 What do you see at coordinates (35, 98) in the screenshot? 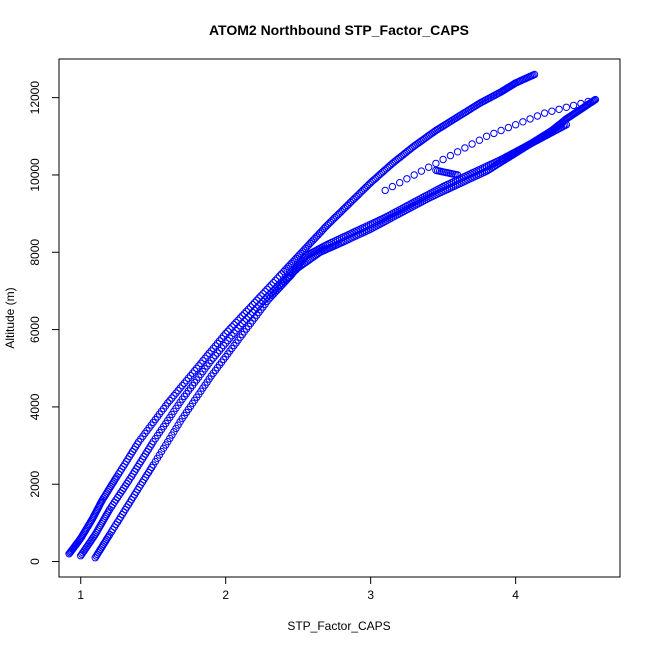
I see `y-tick-label: 12000` at bounding box center [35, 98].